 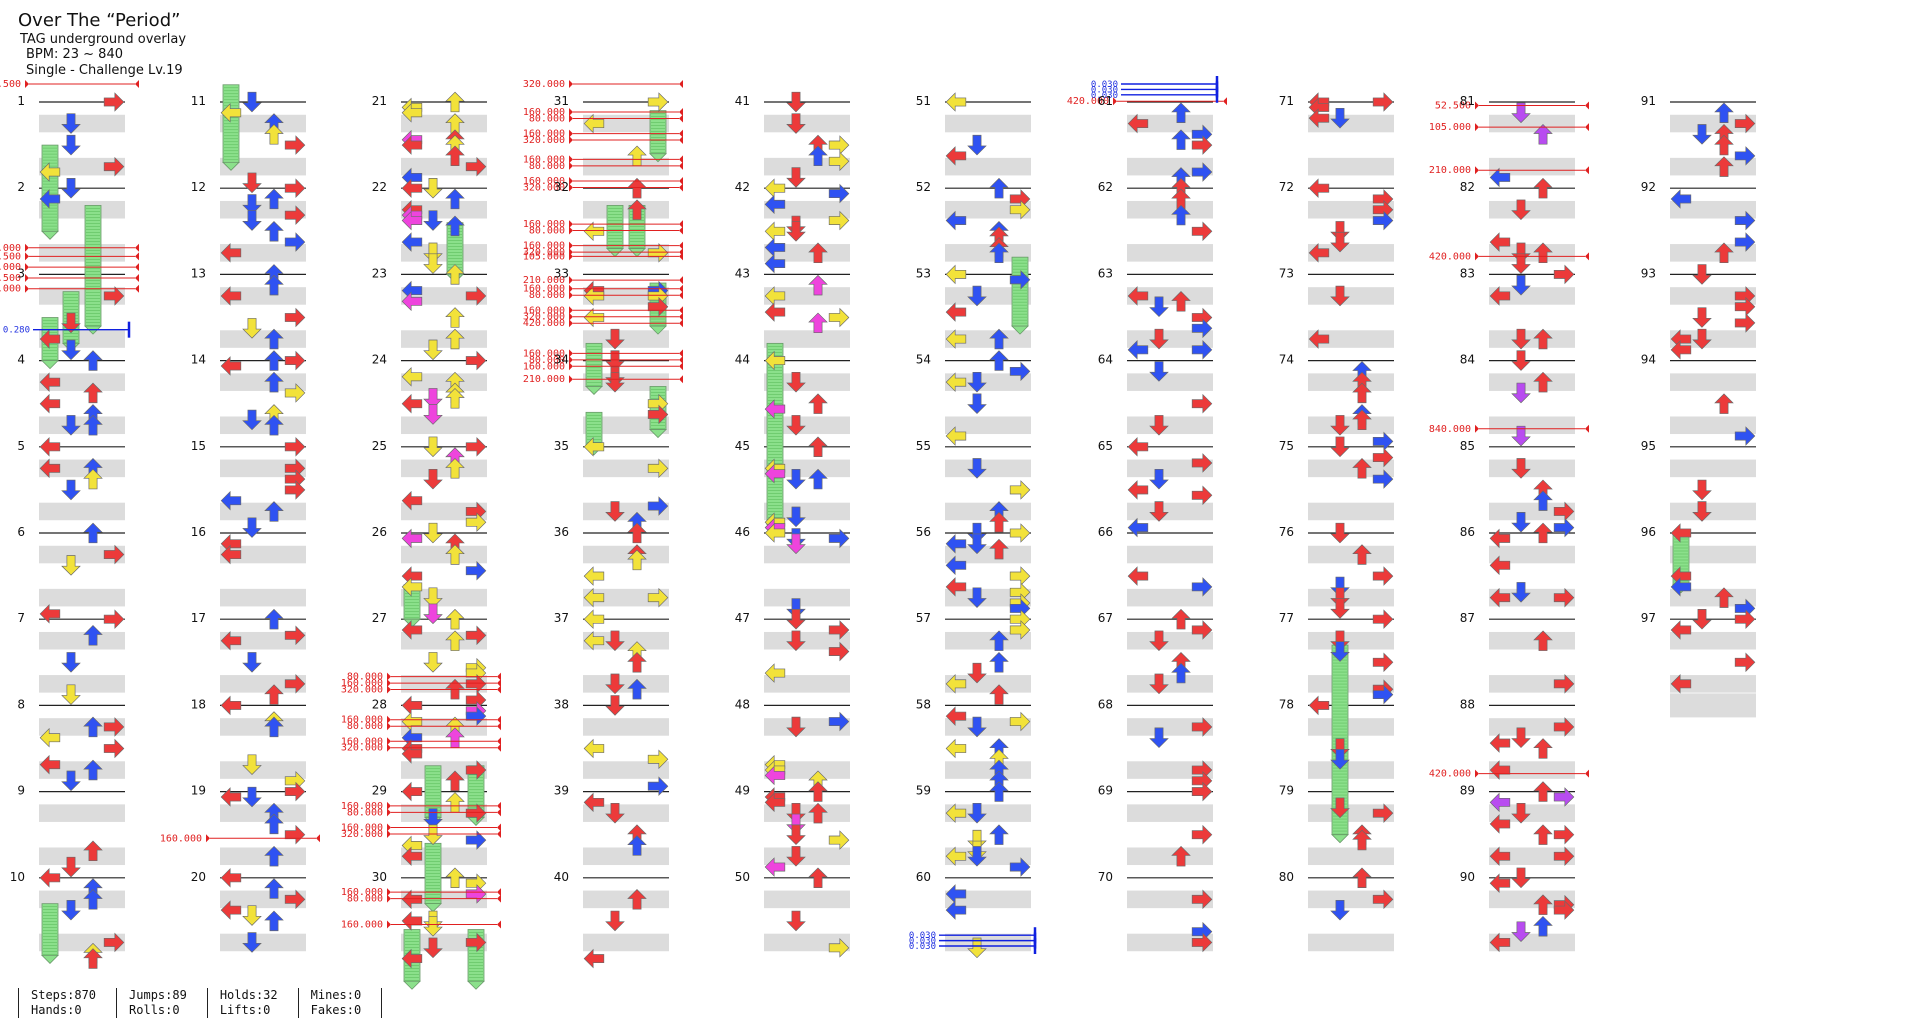 What do you see at coordinates (379, 791) in the screenshot?
I see `measure-number: 29` at bounding box center [379, 791].